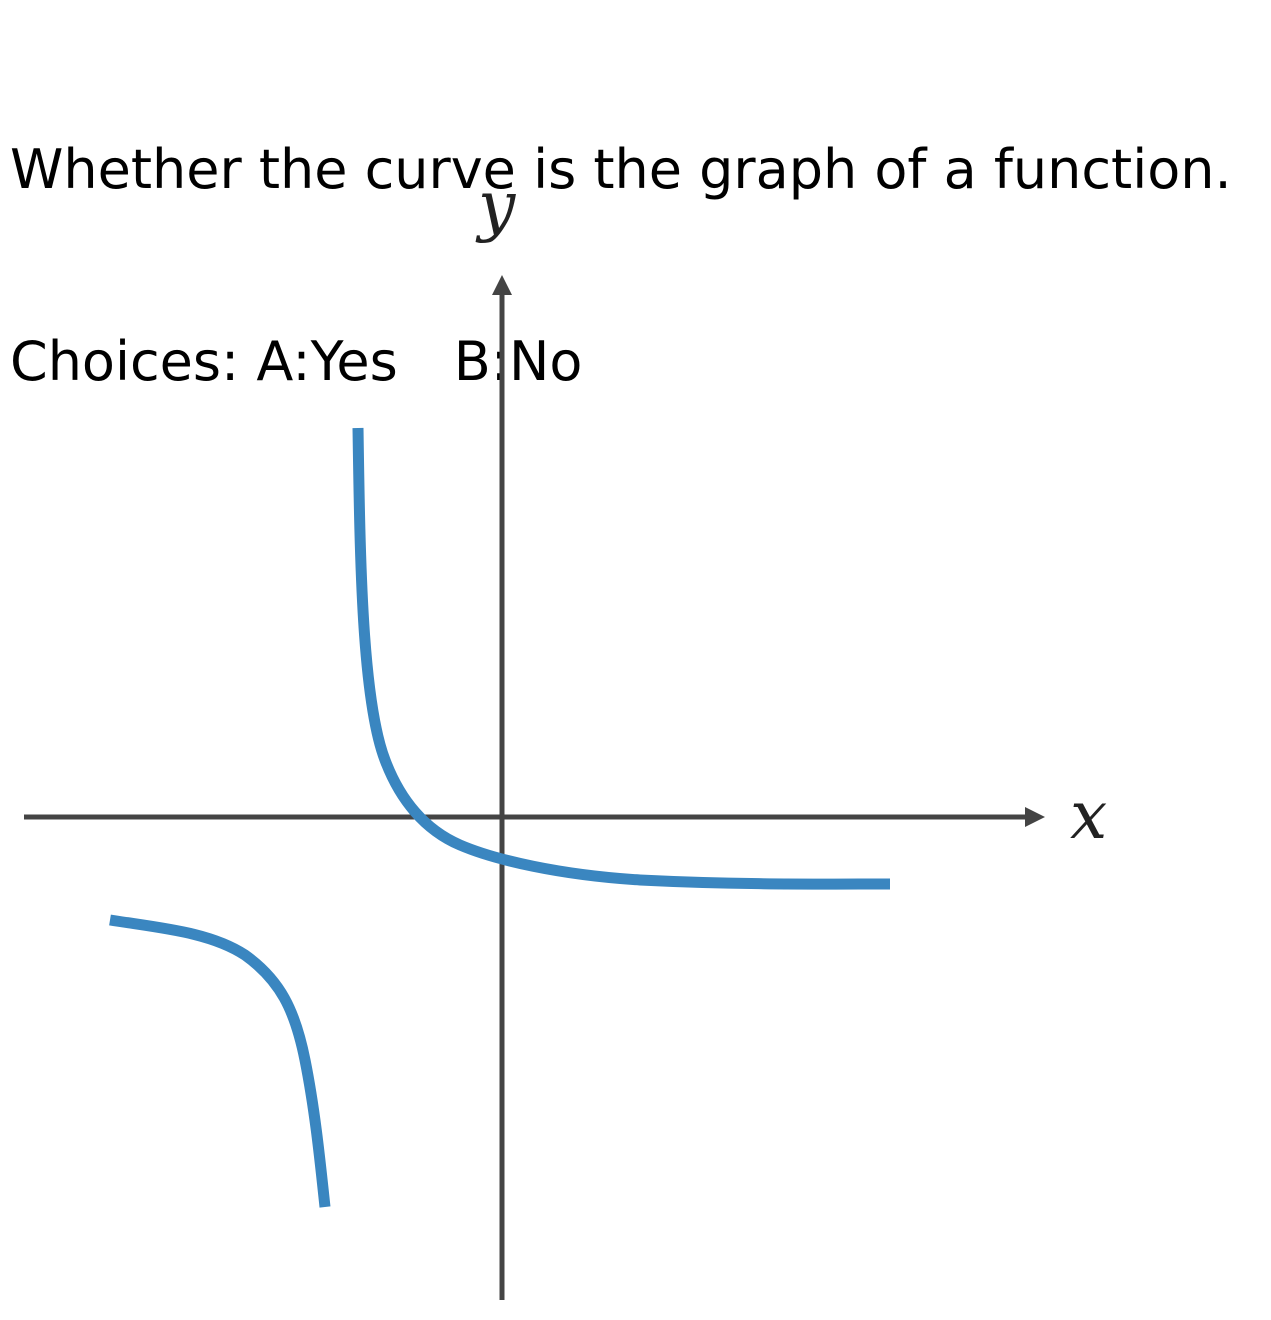 The height and width of the screenshot is (1320, 1271). What do you see at coordinates (220, 1061) in the screenshot?
I see `curve-left-branch` at bounding box center [220, 1061].